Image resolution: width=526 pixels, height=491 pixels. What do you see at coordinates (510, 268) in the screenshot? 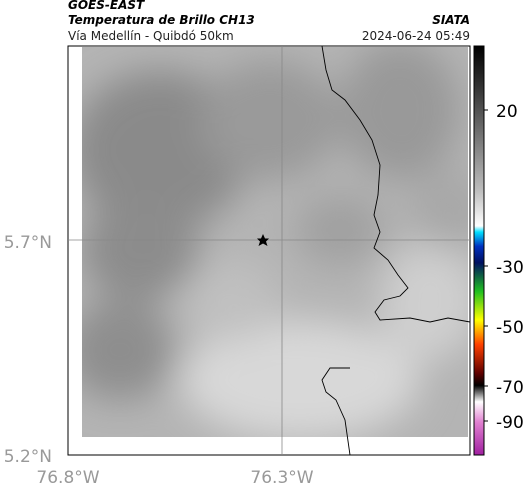
I see `colorbar-tick-label: -30` at bounding box center [510, 268].